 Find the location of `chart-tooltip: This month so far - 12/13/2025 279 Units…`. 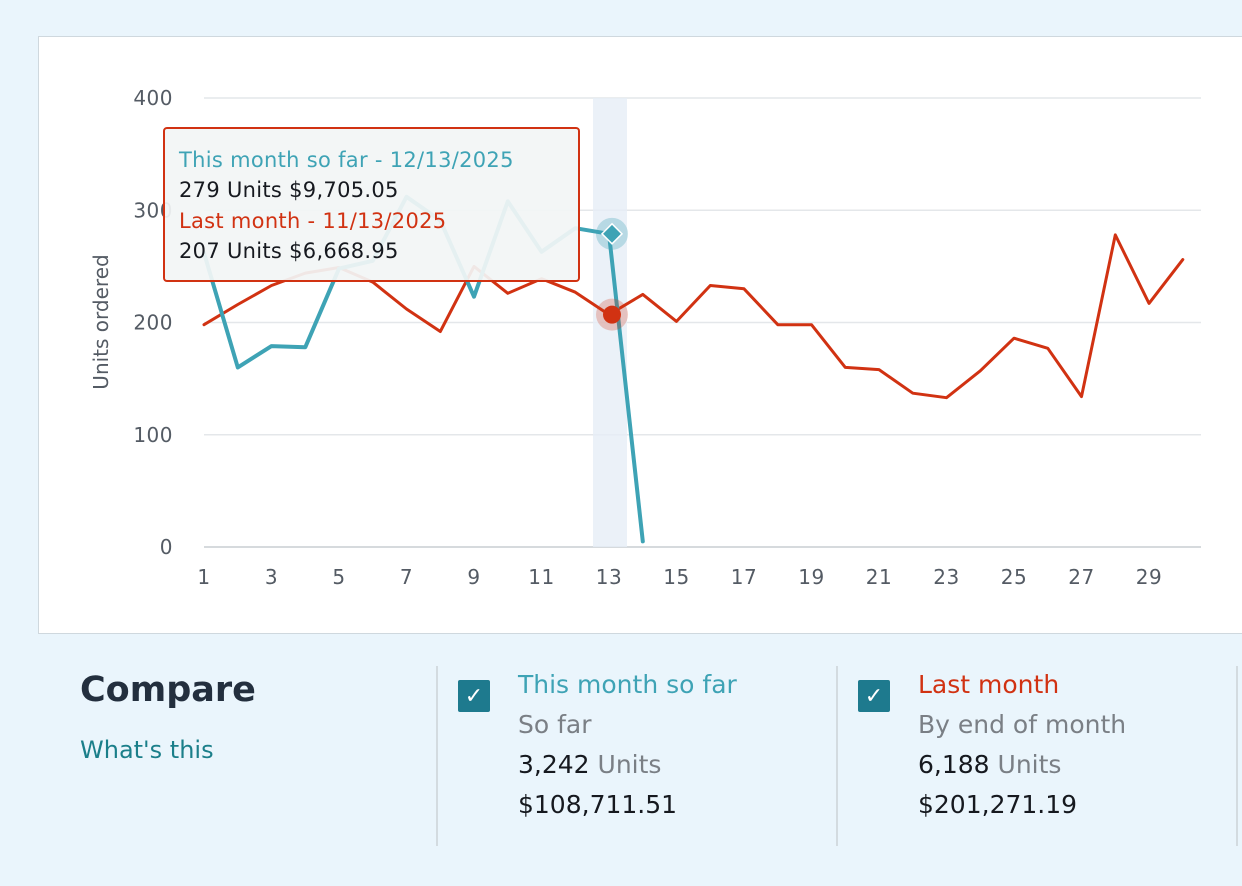

chart-tooltip: This month so far - 12/13/2025 279 Units… is located at coordinates (371, 204).